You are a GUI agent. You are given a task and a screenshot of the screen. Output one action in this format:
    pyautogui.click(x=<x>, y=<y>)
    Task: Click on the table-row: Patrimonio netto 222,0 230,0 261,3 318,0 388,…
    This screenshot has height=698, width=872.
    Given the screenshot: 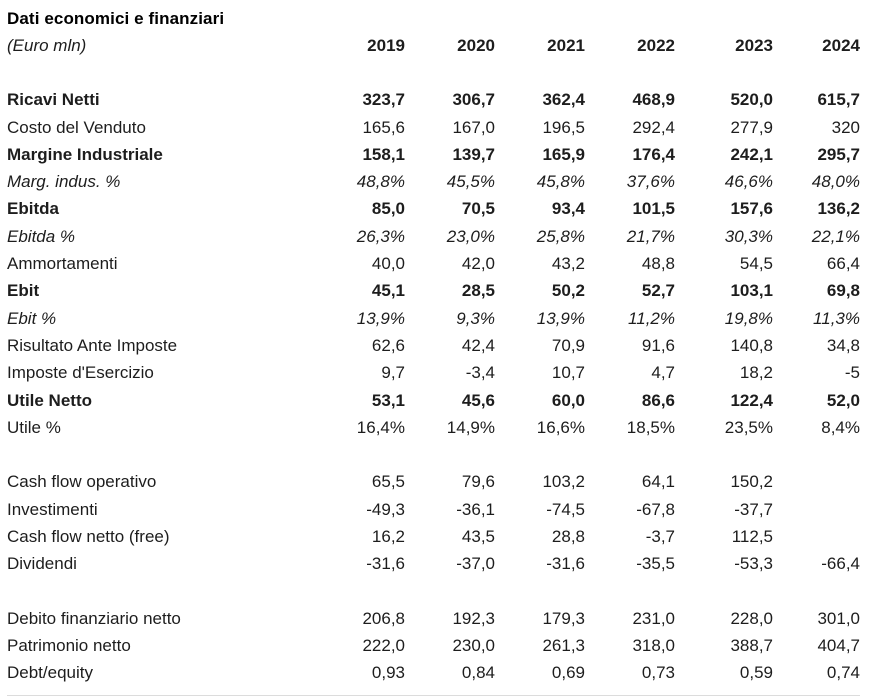 What is the action you would take?
    pyautogui.click(x=433, y=646)
    